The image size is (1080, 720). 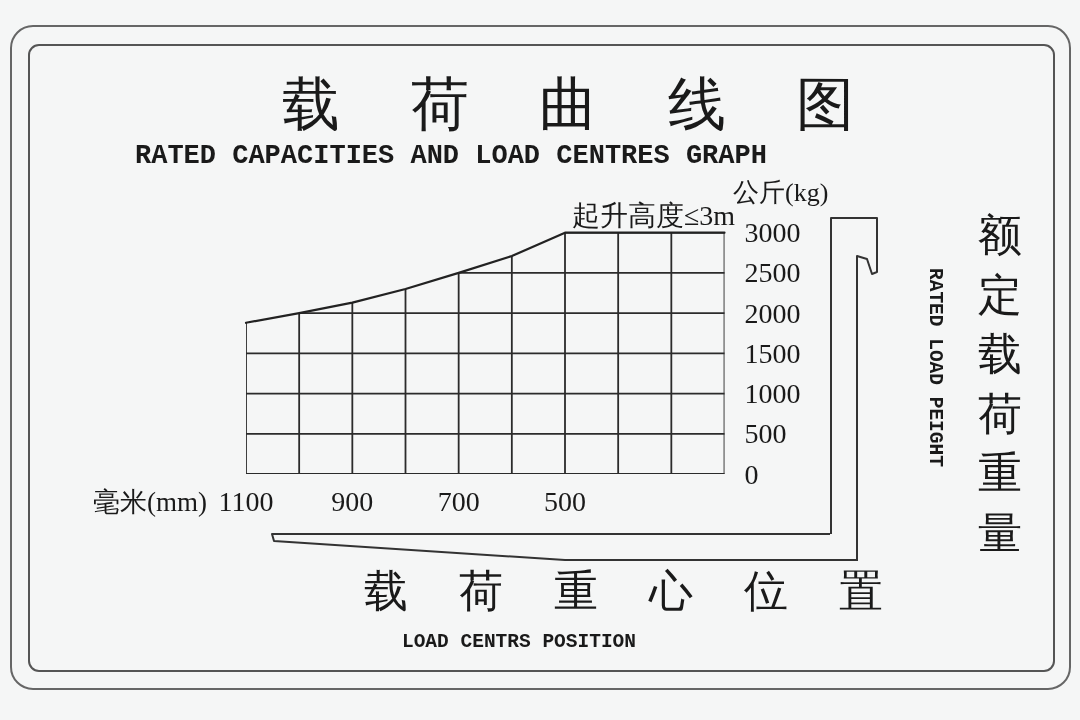 I want to click on text: 额定载荷重量, so click(x=1000, y=384).